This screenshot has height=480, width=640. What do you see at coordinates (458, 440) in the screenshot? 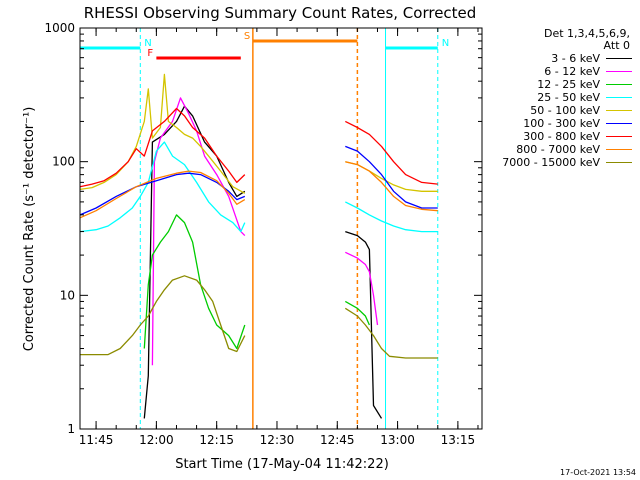
I see `x-tick-label: 13:15` at bounding box center [458, 440].